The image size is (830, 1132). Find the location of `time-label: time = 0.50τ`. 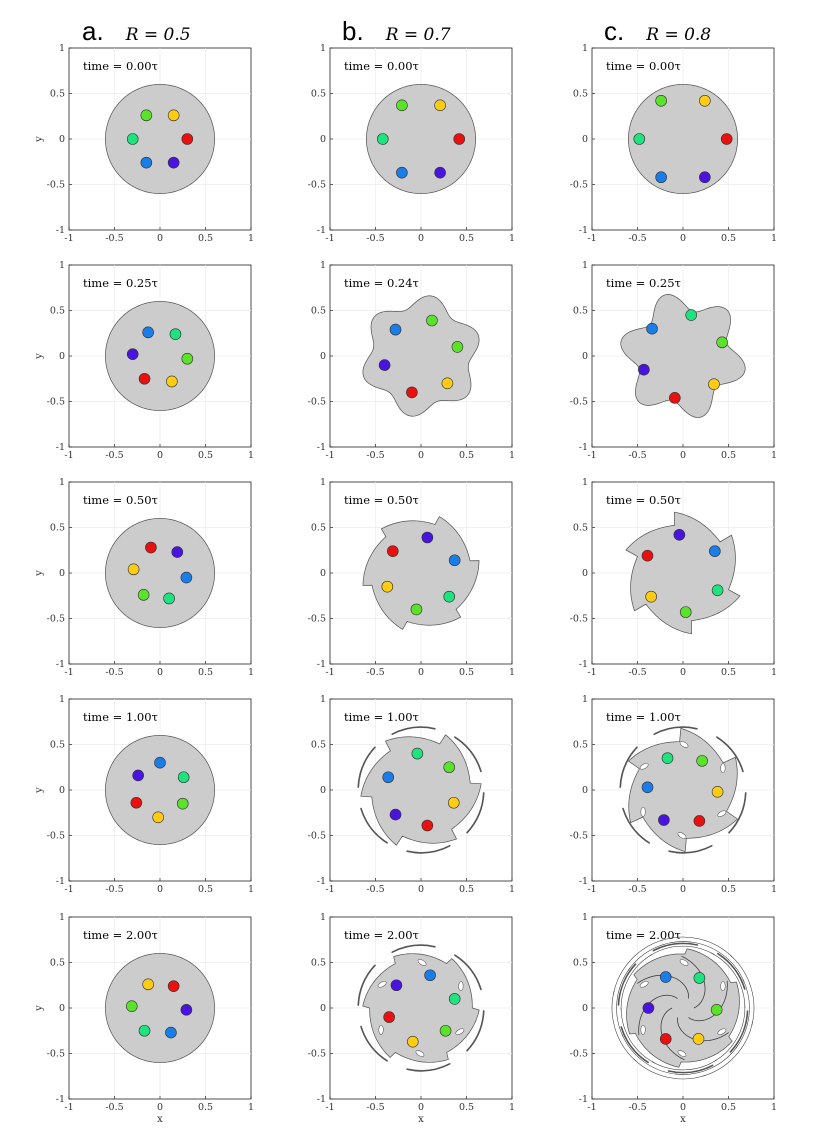

time-label: time = 0.50τ is located at coordinates (643, 500).